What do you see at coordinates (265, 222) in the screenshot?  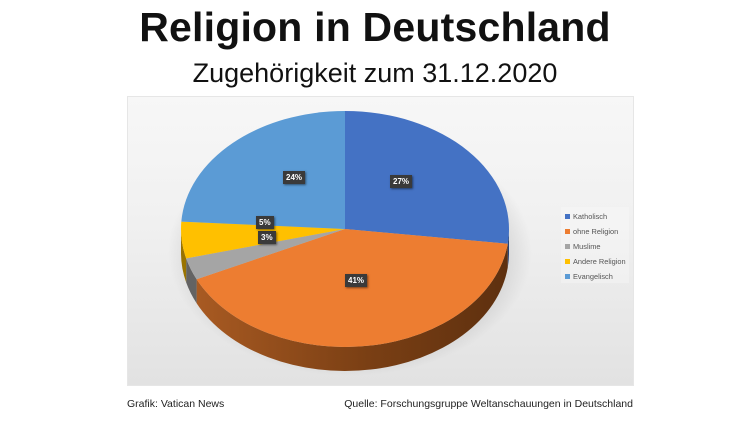 I see `data-label-andere-religion: 5%` at bounding box center [265, 222].